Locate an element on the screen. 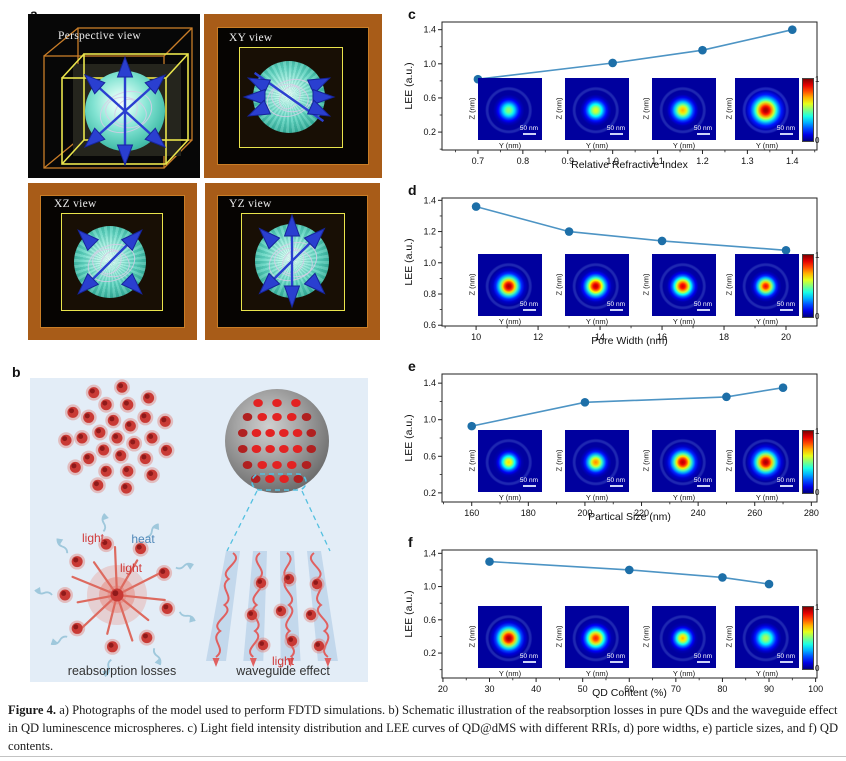 Image resolution: width=846 pixels, height=761 pixels. panel-e-label: e is located at coordinates (412, 366).